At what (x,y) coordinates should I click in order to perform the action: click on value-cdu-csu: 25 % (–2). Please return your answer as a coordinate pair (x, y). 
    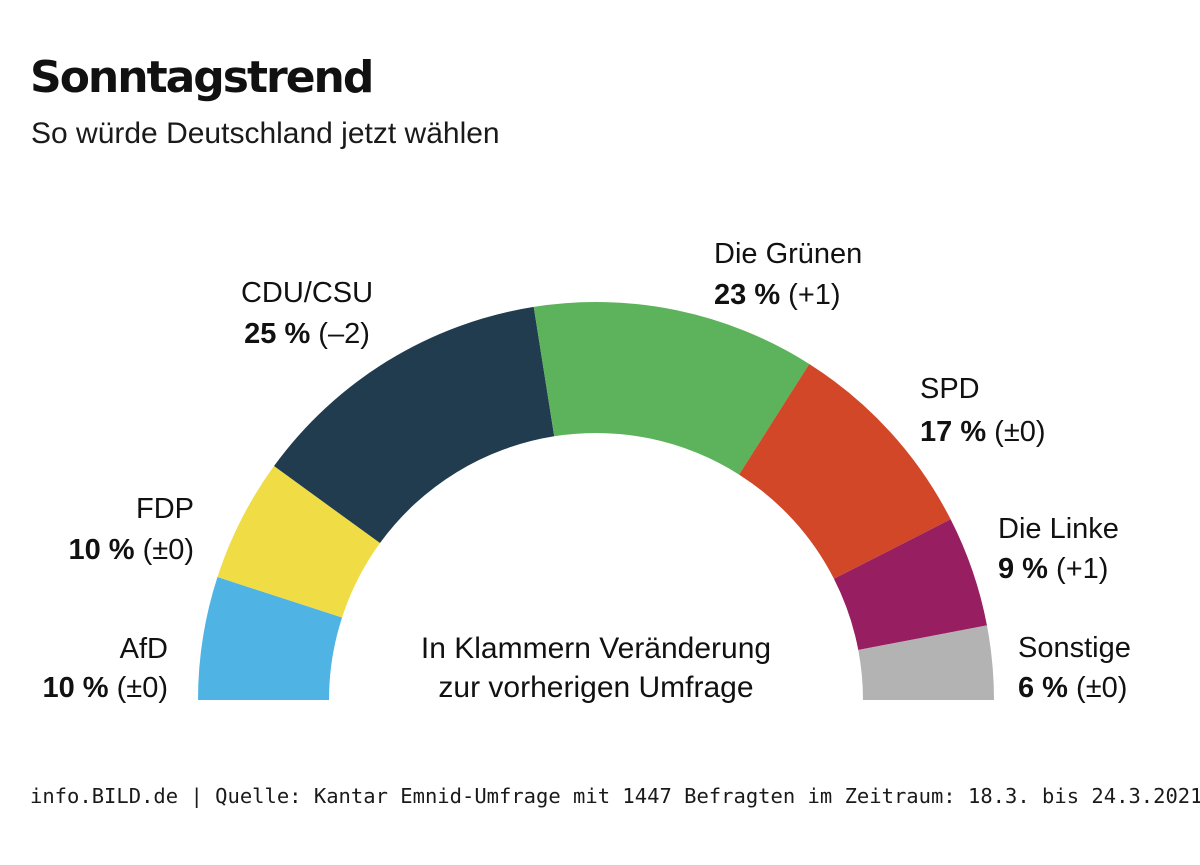
    Looking at the image, I should click on (307, 334).